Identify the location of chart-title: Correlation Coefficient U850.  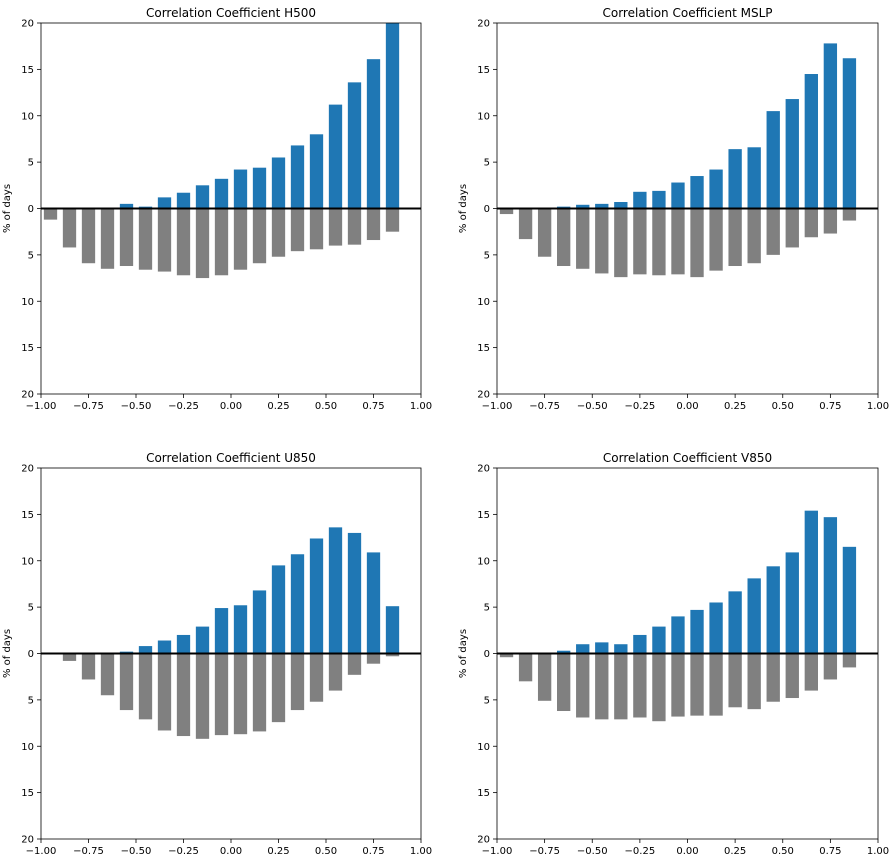
(231, 458).